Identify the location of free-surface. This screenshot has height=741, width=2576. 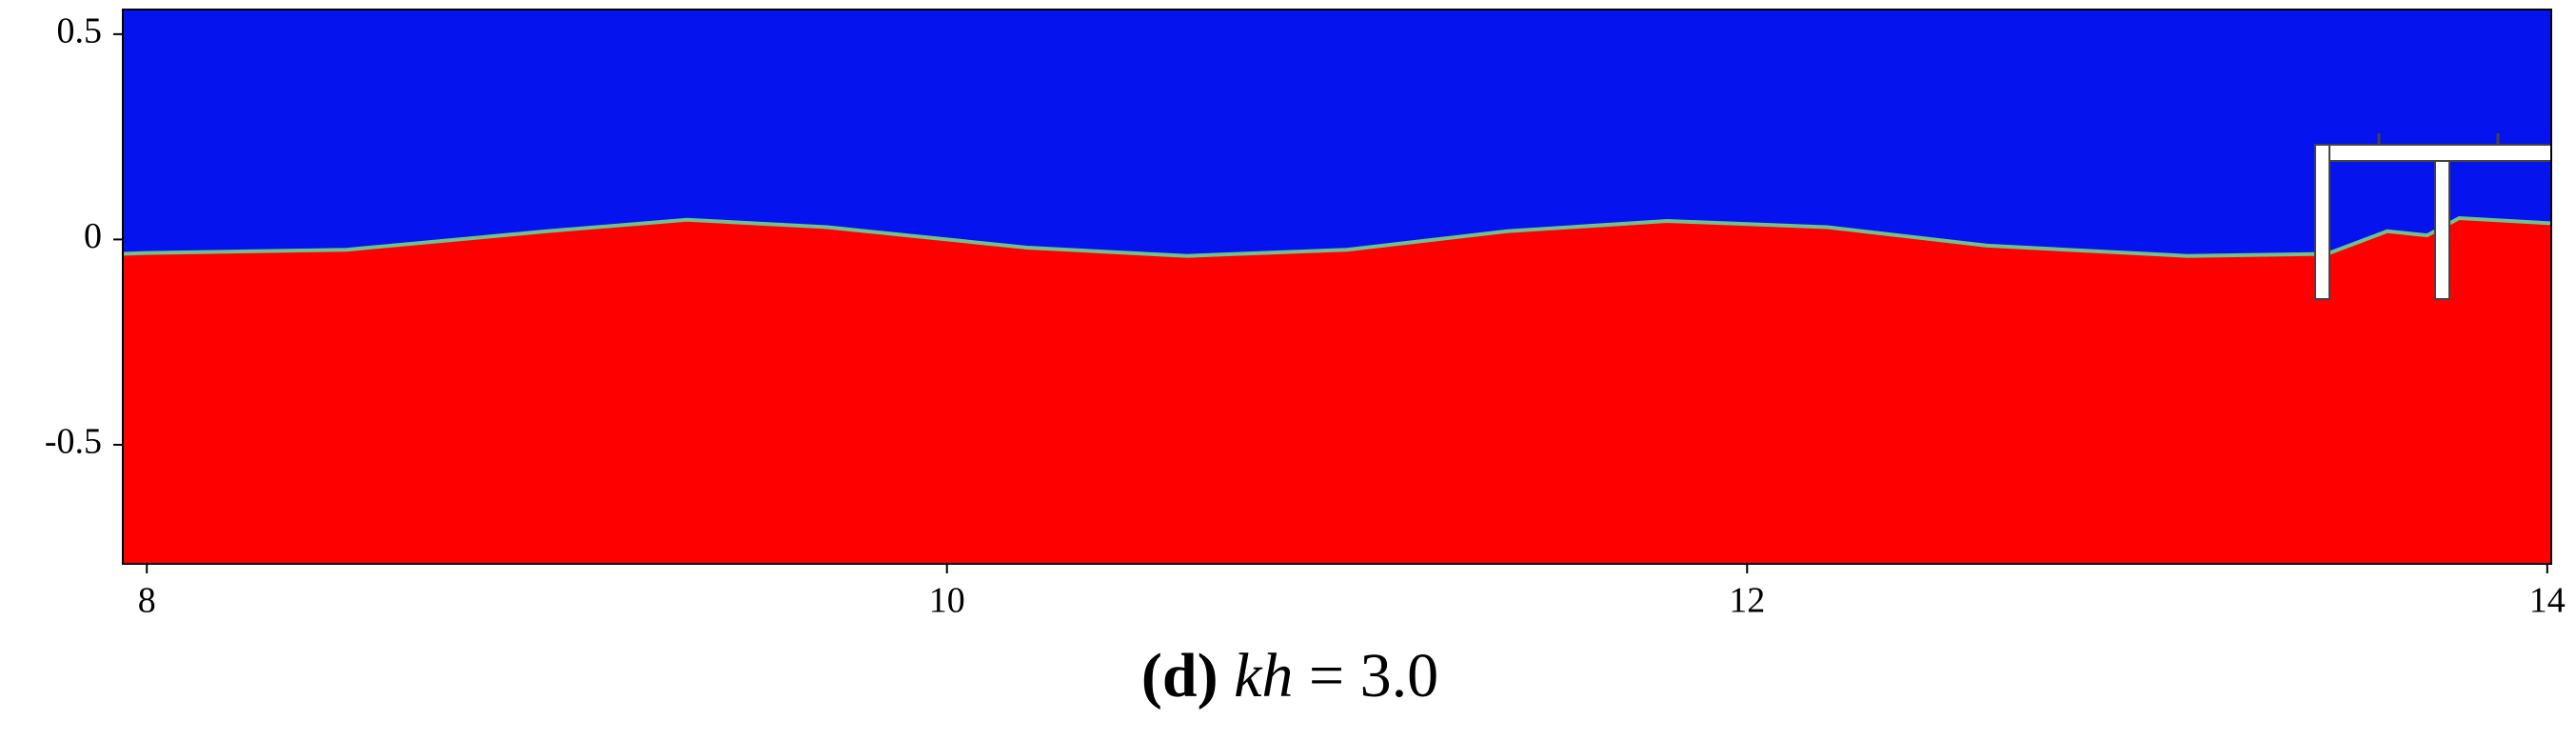
(1336, 236).